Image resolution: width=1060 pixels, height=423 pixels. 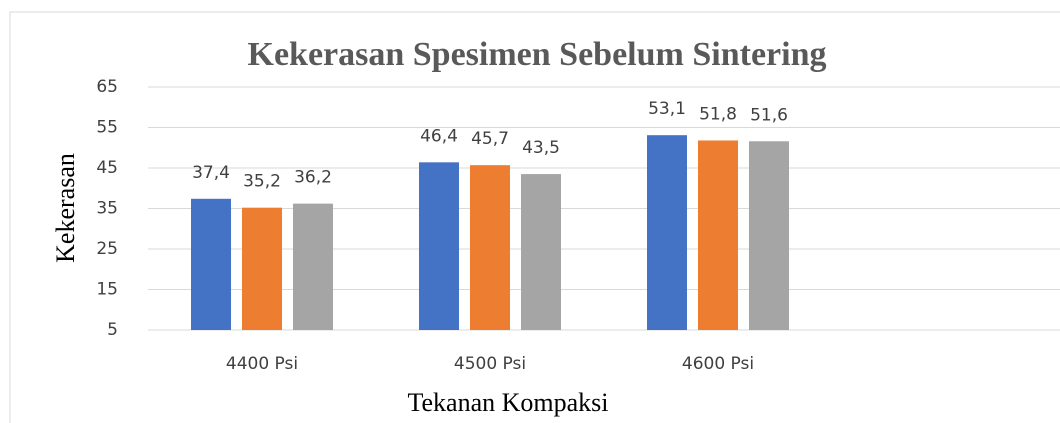 I want to click on data-label: 46,4, so click(x=439, y=136).